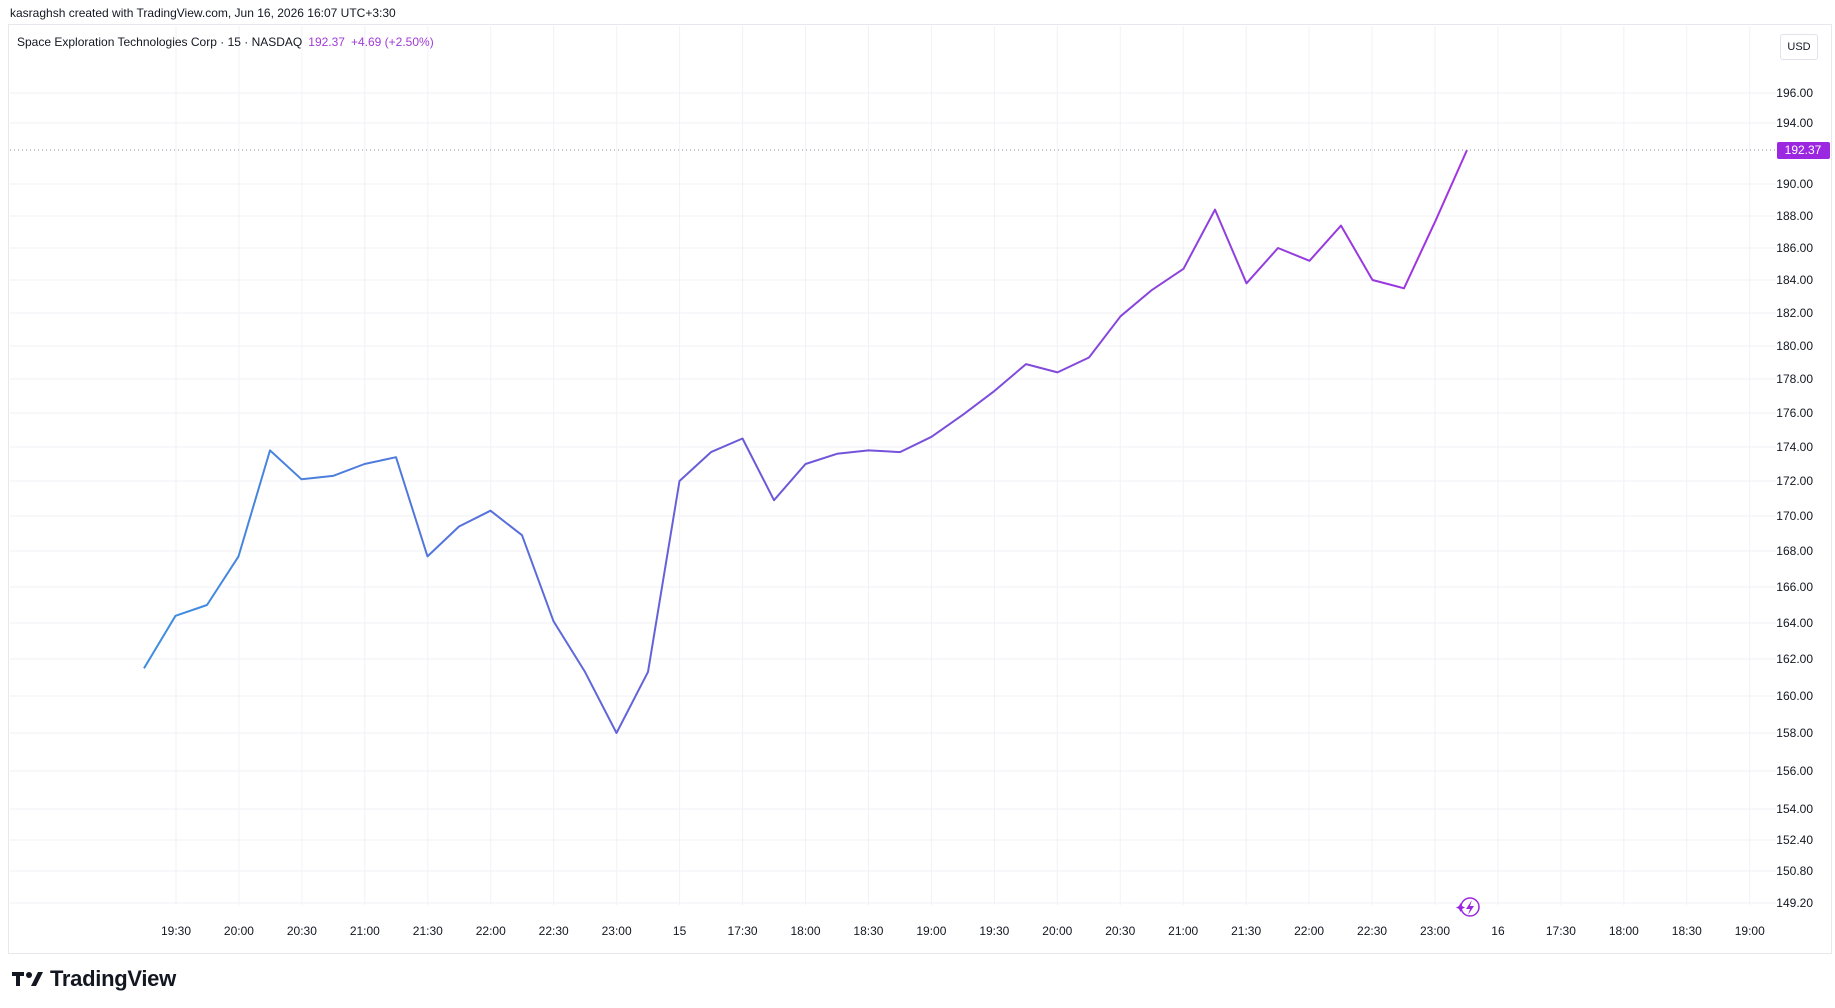 The image size is (1835, 1008). I want to click on y-tick-label: 186.00, so click(1794, 248).